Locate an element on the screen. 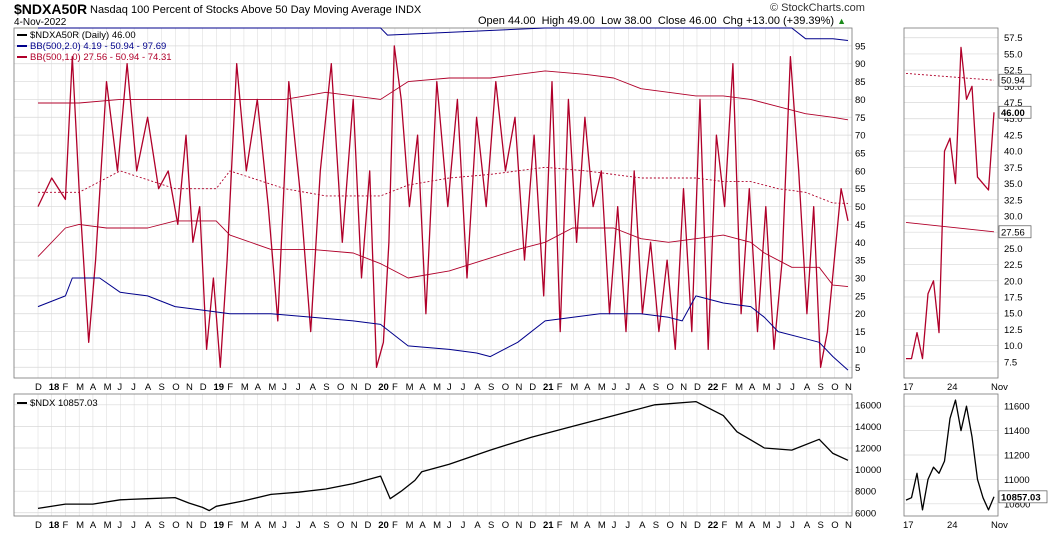 The width and height of the screenshot is (1050, 534). main_zoom-ytick-label-9: 30.0 is located at coordinates (1013, 216).